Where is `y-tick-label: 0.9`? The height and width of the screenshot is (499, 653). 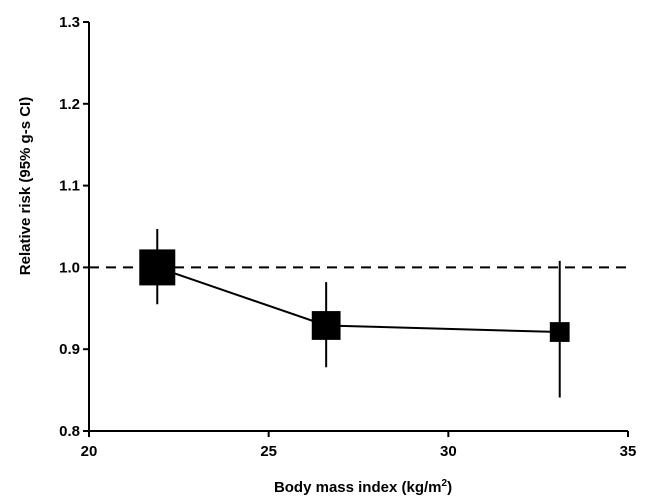
y-tick-label: 0.9 is located at coordinates (69, 349).